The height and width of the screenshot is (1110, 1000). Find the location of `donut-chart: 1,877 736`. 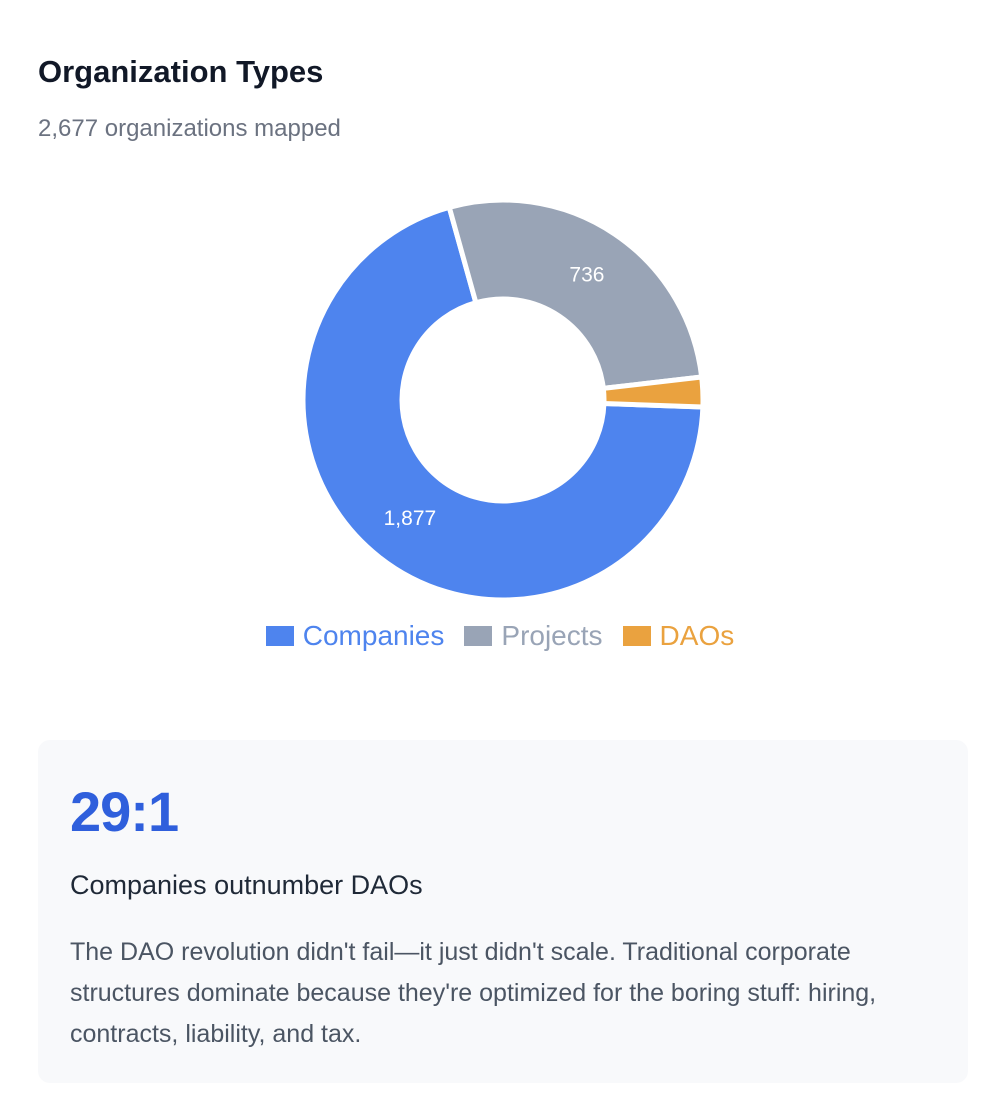

donut-chart: 1,877 736 is located at coordinates (503, 400).